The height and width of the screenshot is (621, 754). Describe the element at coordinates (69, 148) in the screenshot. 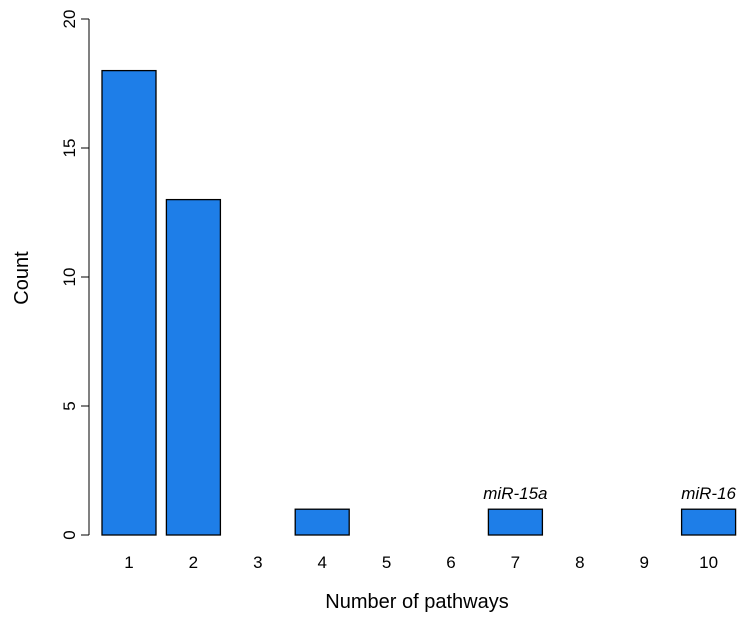

I see `y-tick-label: 15` at that location.